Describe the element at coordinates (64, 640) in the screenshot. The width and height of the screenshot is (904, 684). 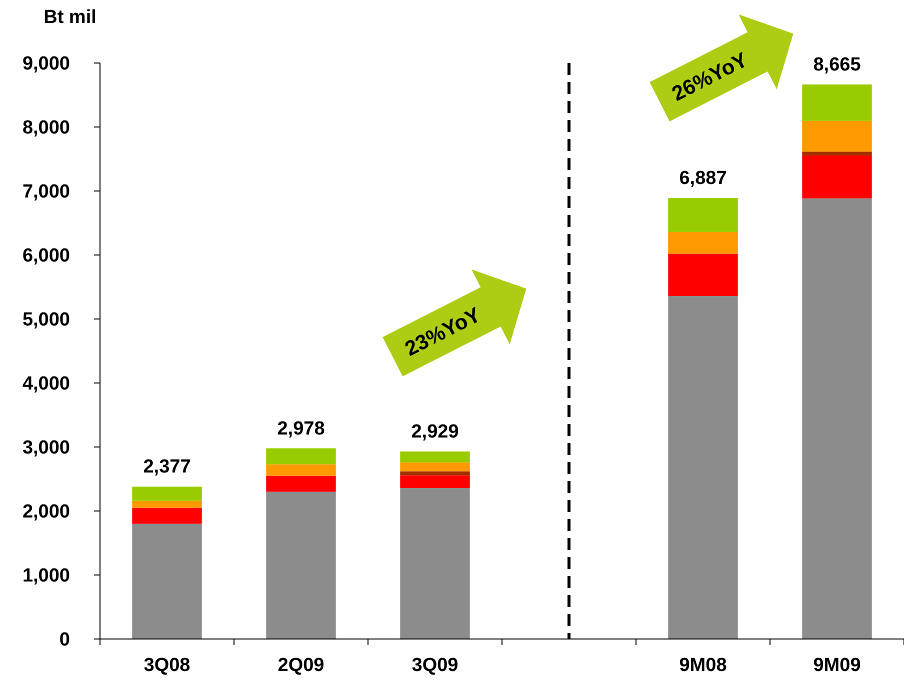
I see `y-tick-label: 0` at that location.